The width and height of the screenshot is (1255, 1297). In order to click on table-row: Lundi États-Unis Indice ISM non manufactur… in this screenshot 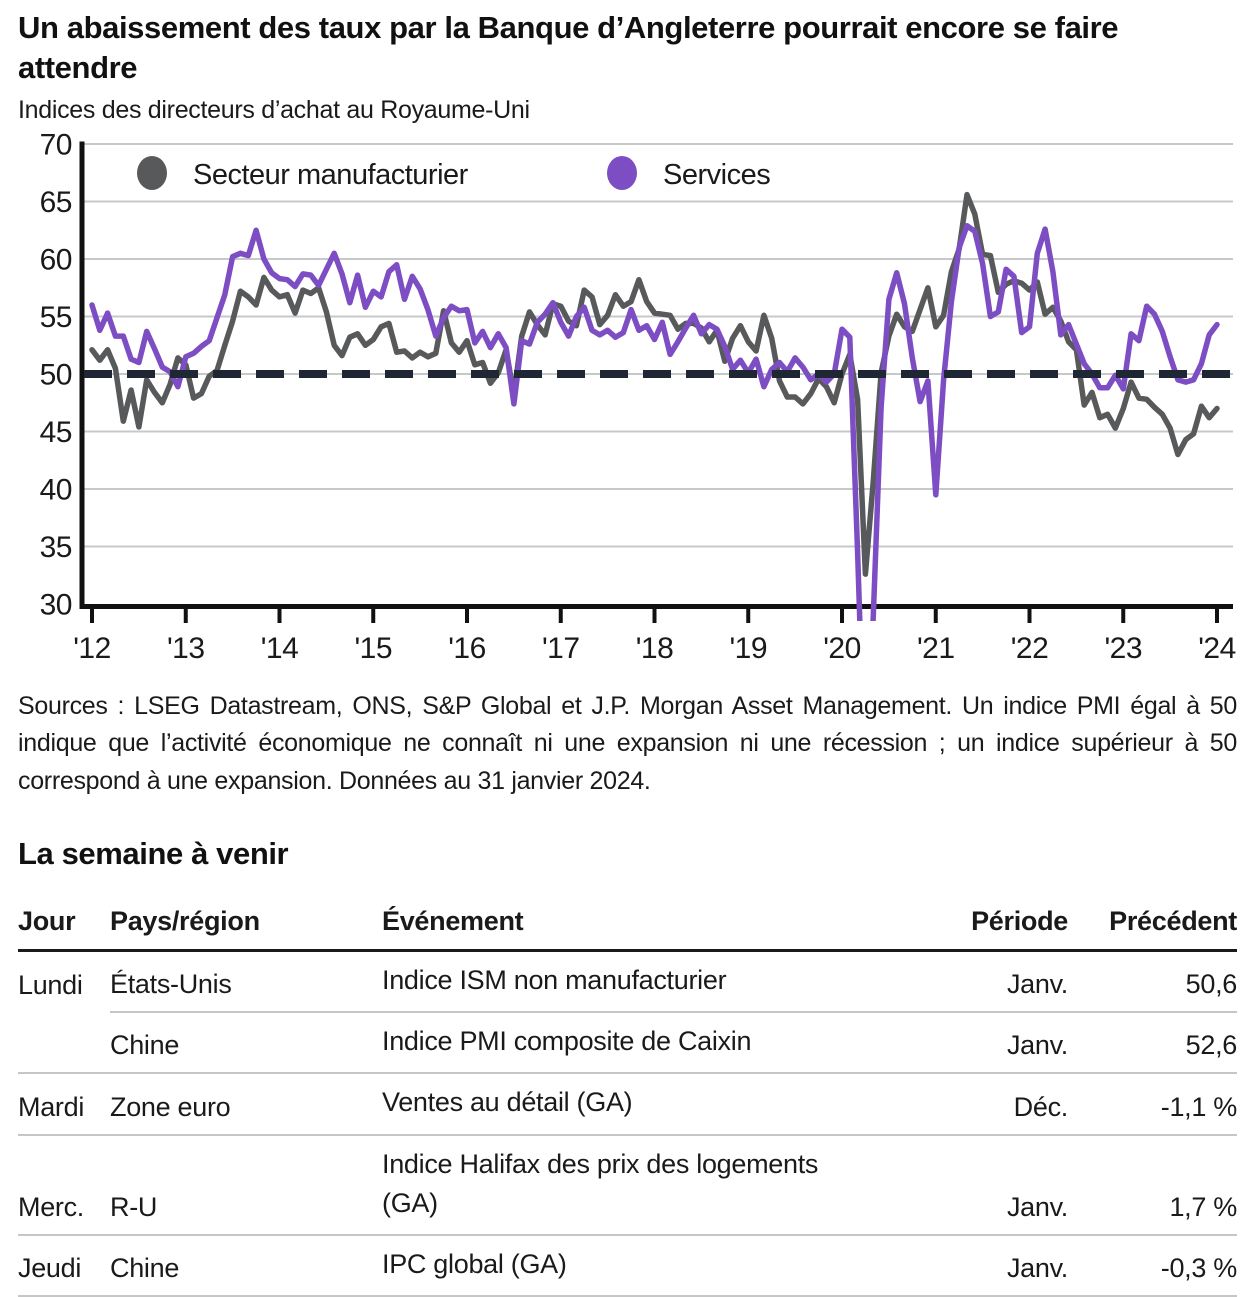, I will do `click(627, 982)`.